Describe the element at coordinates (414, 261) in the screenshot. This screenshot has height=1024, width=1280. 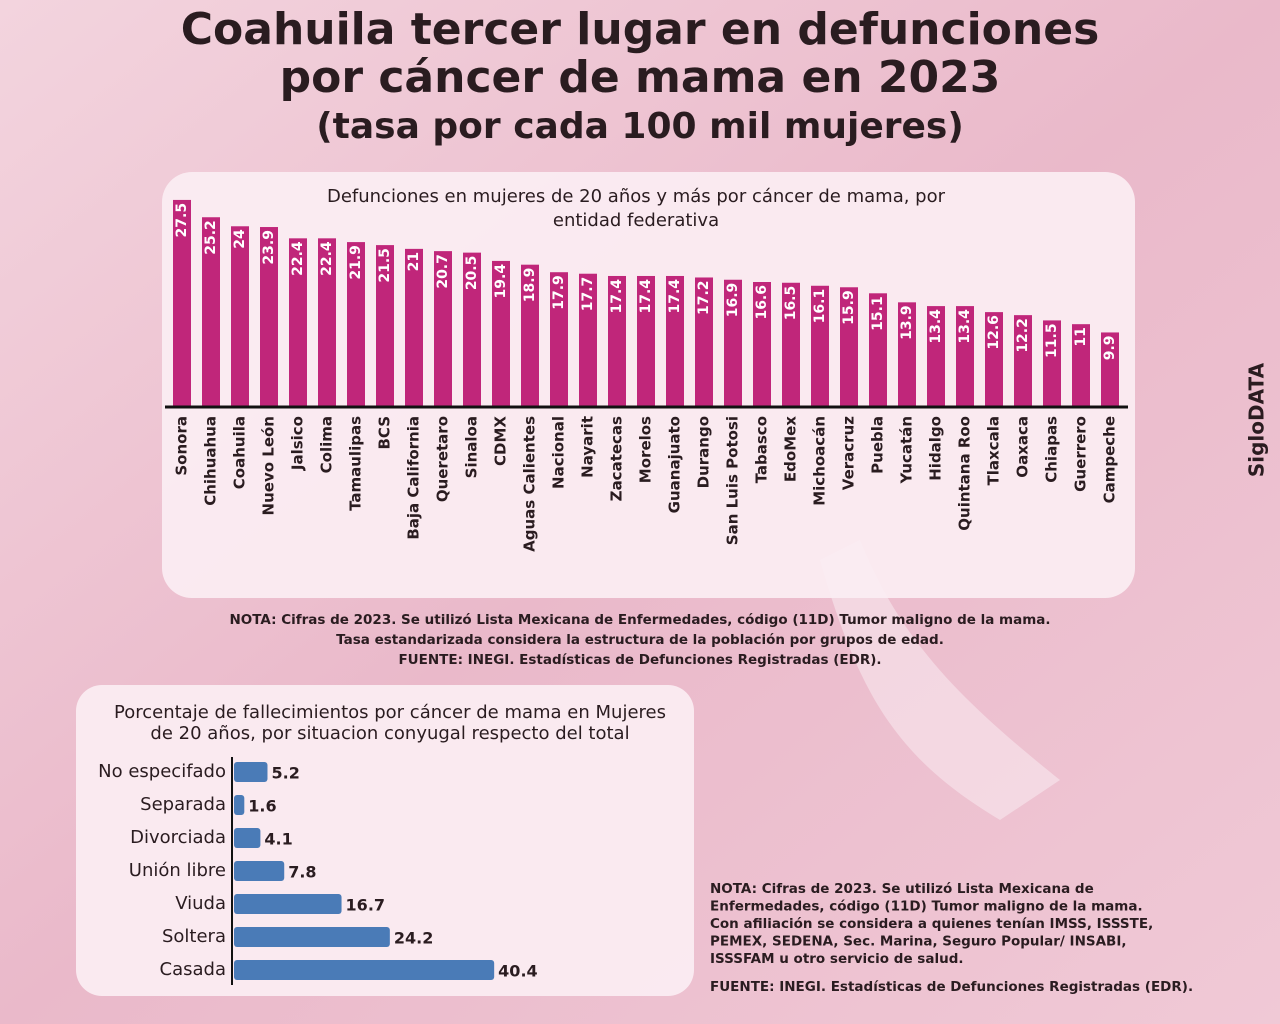
I see `value-label: 21` at that location.